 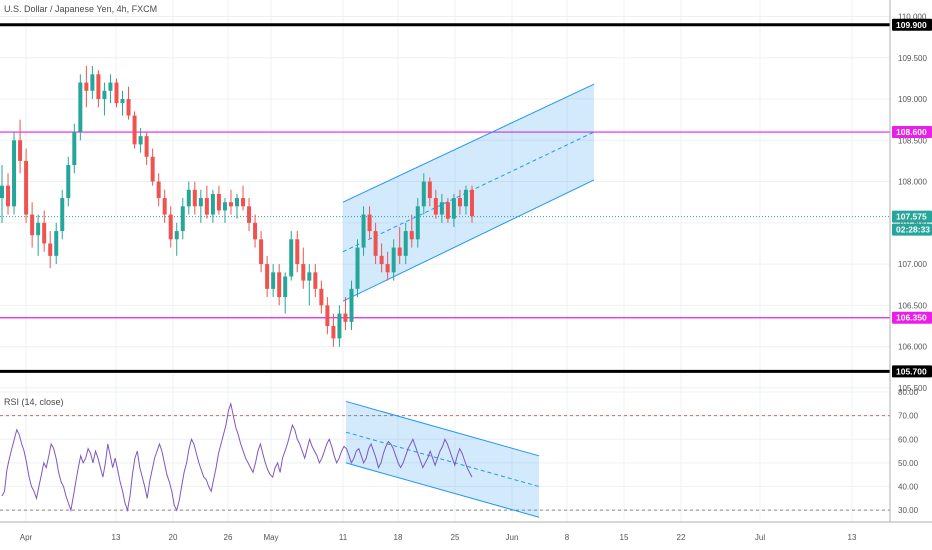 I want to click on countdown-tag: 02:28:33, so click(x=913, y=230).